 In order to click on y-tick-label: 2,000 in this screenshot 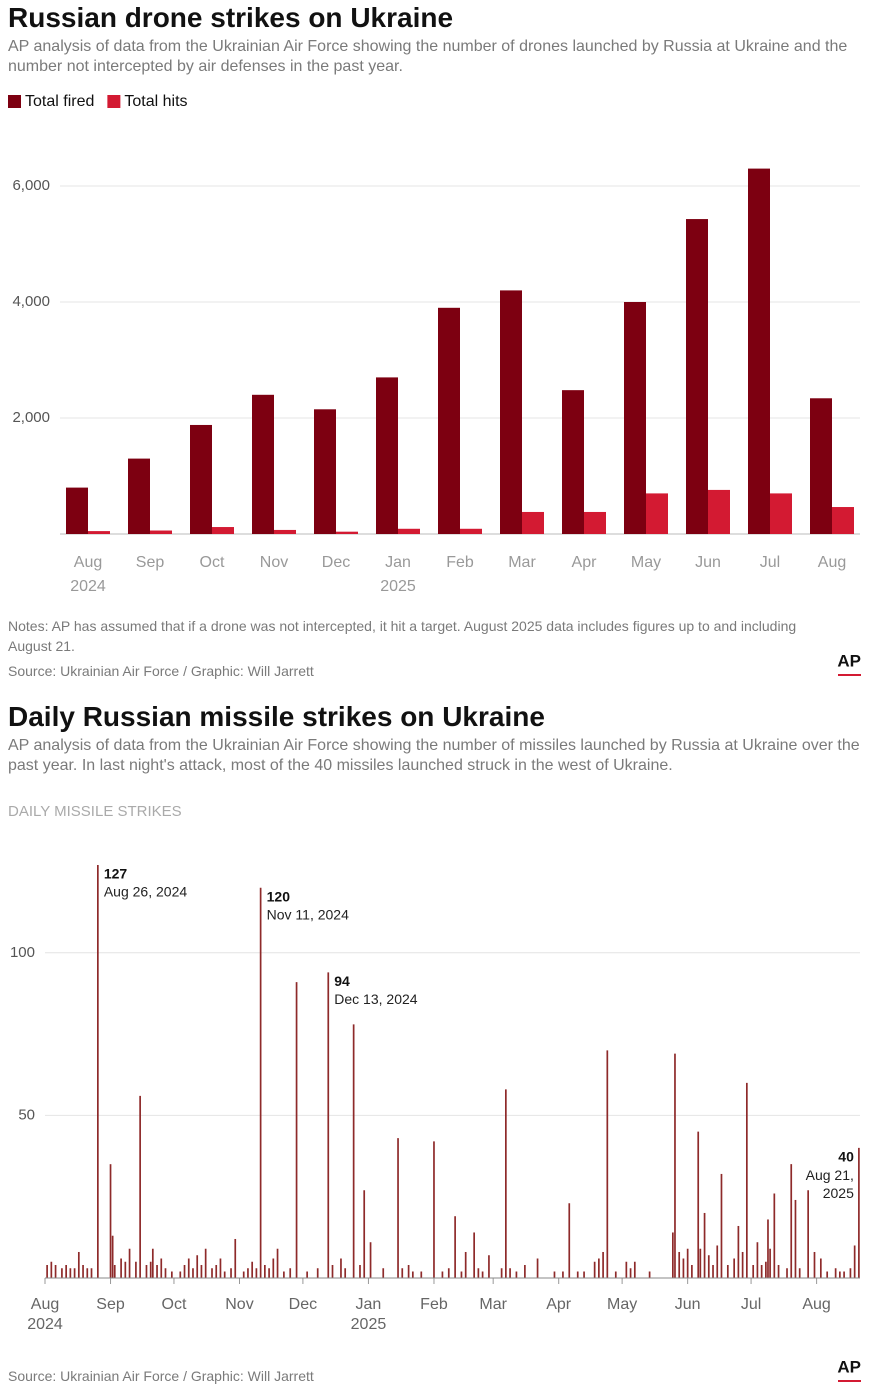, I will do `click(31, 417)`.